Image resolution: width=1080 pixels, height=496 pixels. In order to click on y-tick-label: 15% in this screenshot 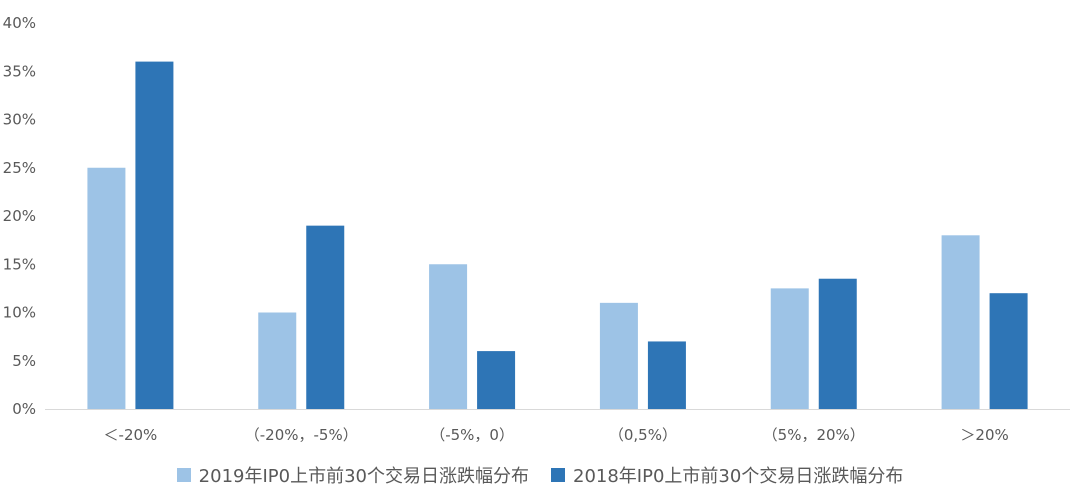, I will do `click(19, 264)`.